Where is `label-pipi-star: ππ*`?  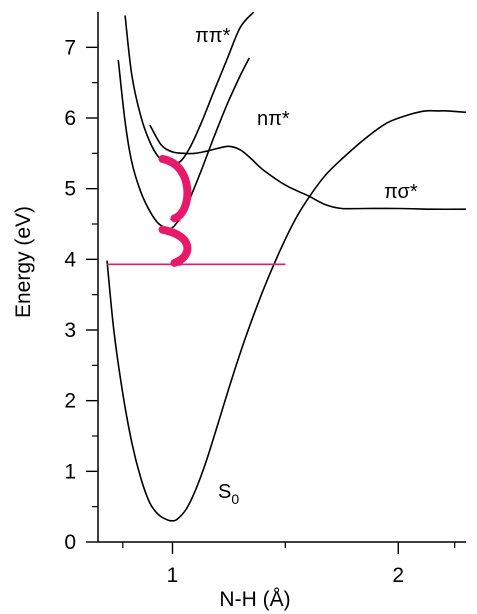
label-pipi-star: ππ* is located at coordinates (213, 36).